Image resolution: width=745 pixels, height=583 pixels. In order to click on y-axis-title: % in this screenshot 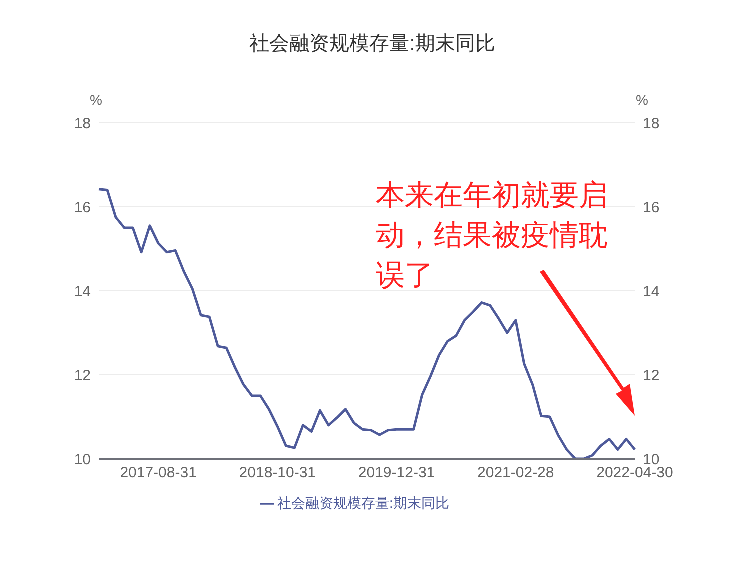, I will do `click(96, 100)`.